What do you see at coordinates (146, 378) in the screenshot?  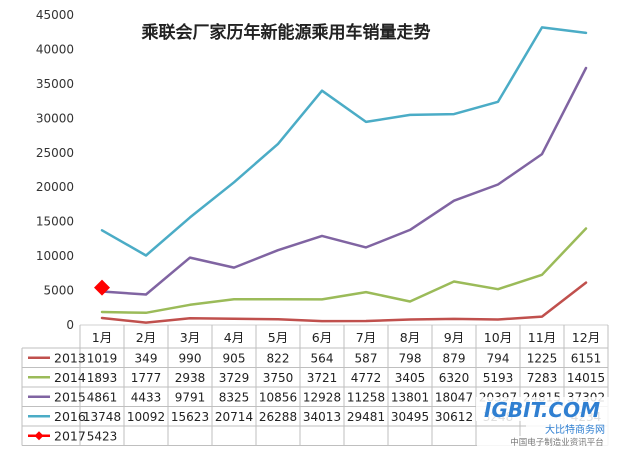 I see `data-label: 1777` at bounding box center [146, 378].